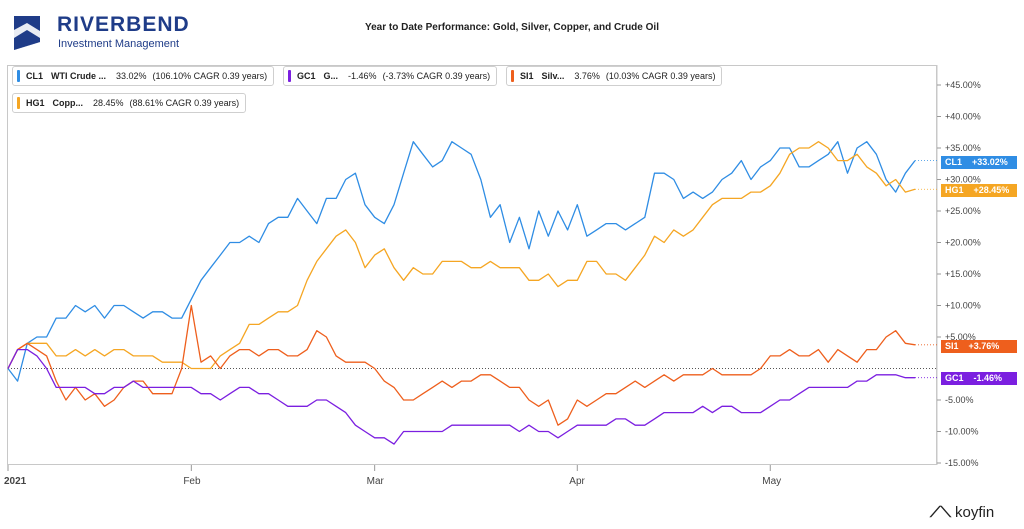 Image resolution: width=1024 pixels, height=529 pixels. What do you see at coordinates (18, 76) in the screenshot?
I see `legend-color-cl1` at bounding box center [18, 76].